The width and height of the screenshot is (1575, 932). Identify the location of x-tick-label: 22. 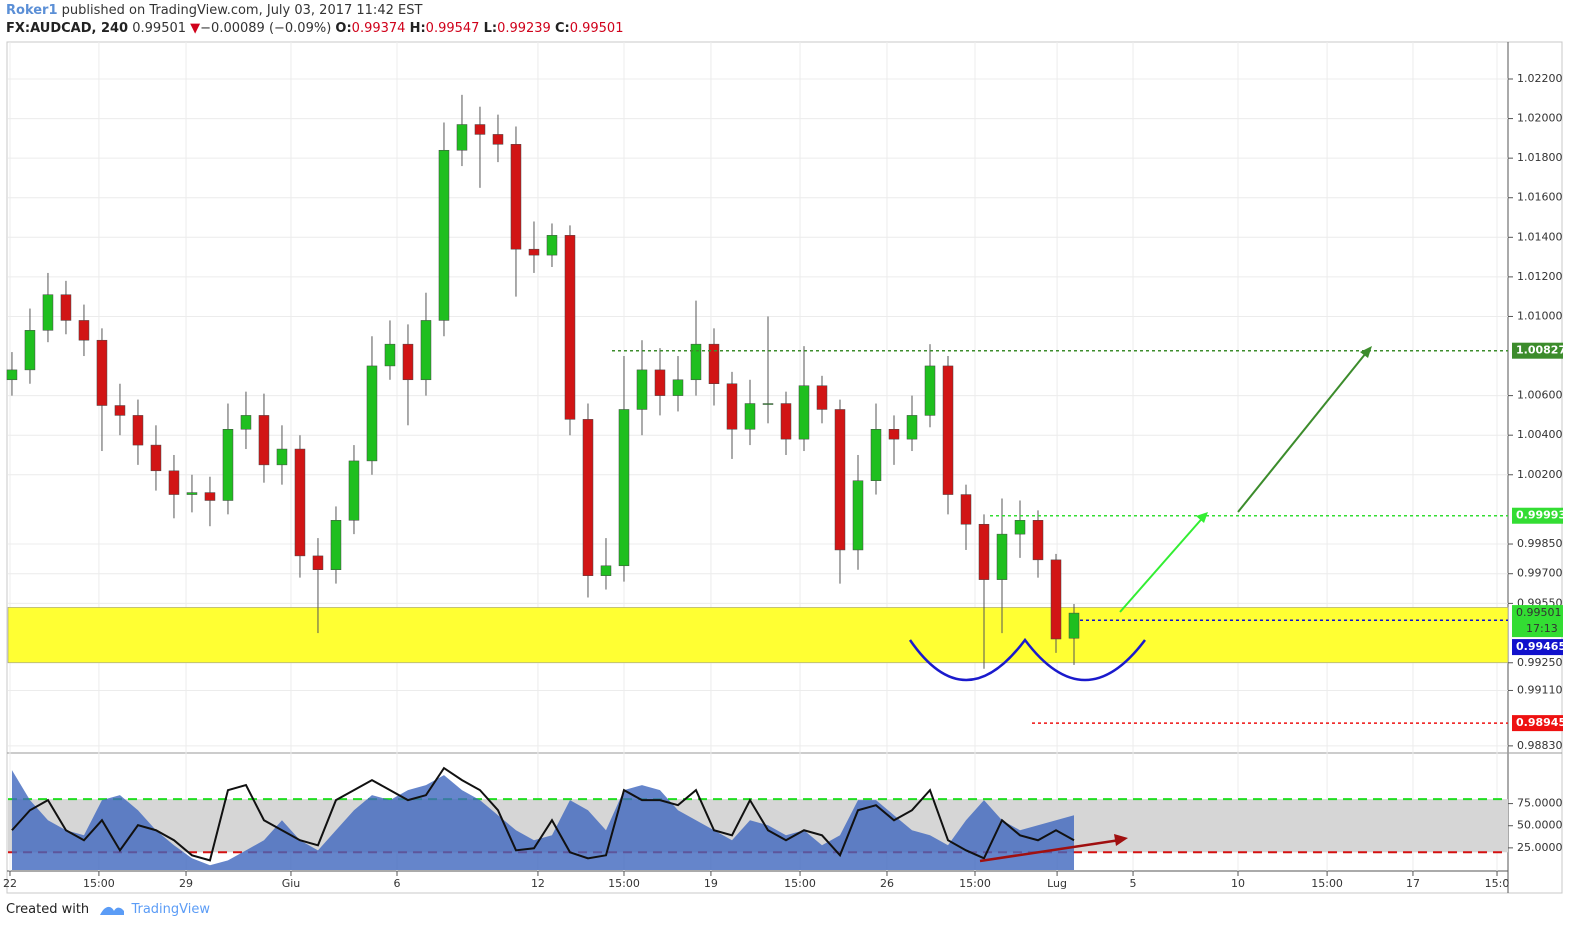
(10, 883).